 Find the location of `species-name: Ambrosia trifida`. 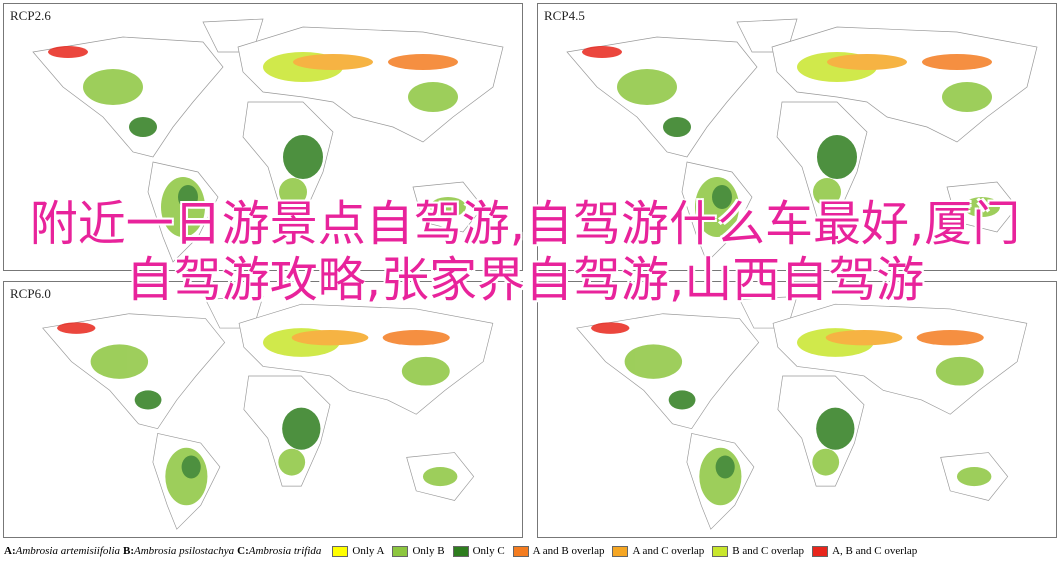

species-name: Ambrosia trifida is located at coordinates (285, 551).